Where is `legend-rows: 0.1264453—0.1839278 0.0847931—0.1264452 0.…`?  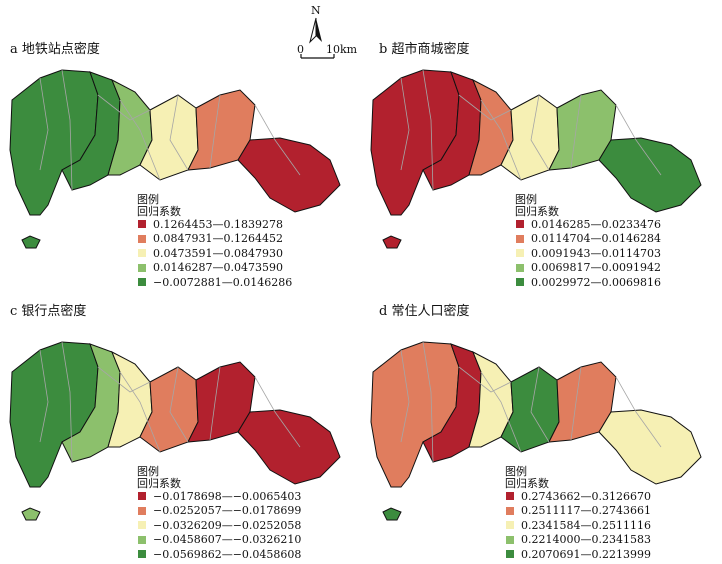
legend-rows: 0.1264453—0.1839278 0.0847931—0.1264452 0.… is located at coordinates (214, 253).